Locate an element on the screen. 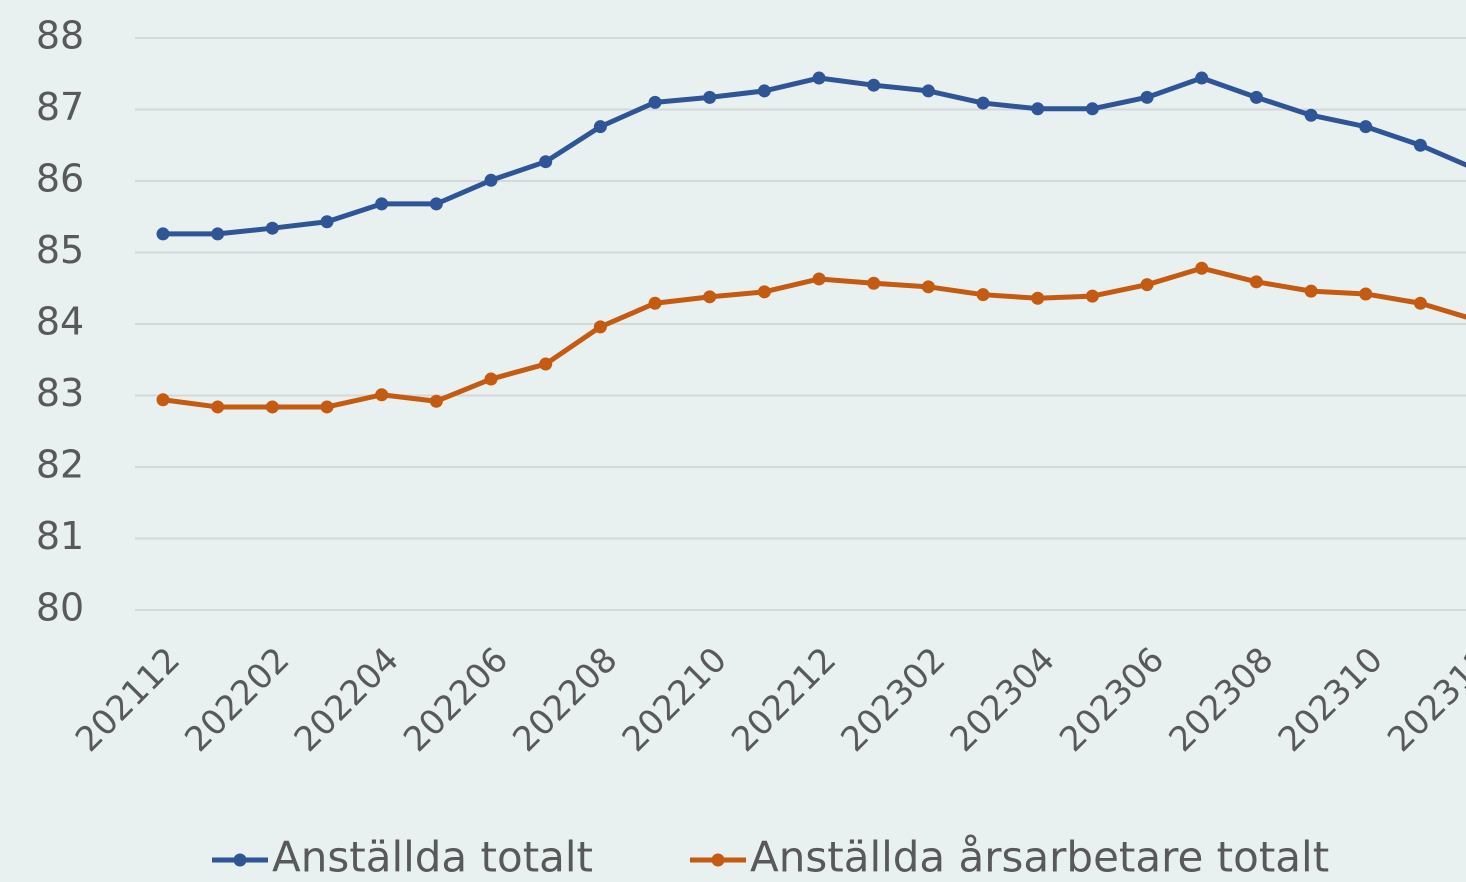  x-tick-label: 202208 is located at coordinates (565, 700).